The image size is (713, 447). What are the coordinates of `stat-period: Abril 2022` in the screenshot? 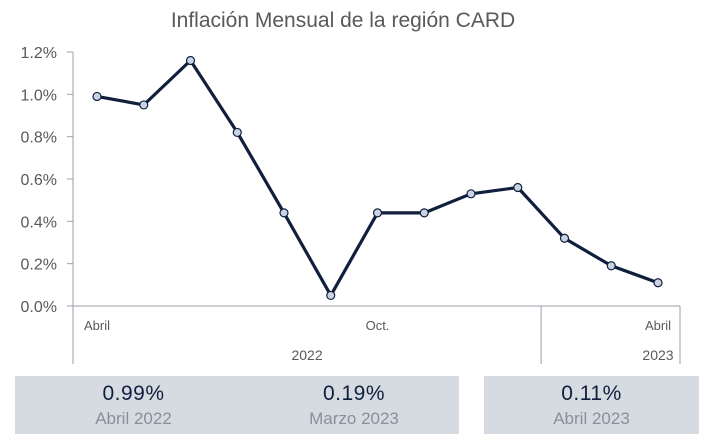 It's located at (133, 418).